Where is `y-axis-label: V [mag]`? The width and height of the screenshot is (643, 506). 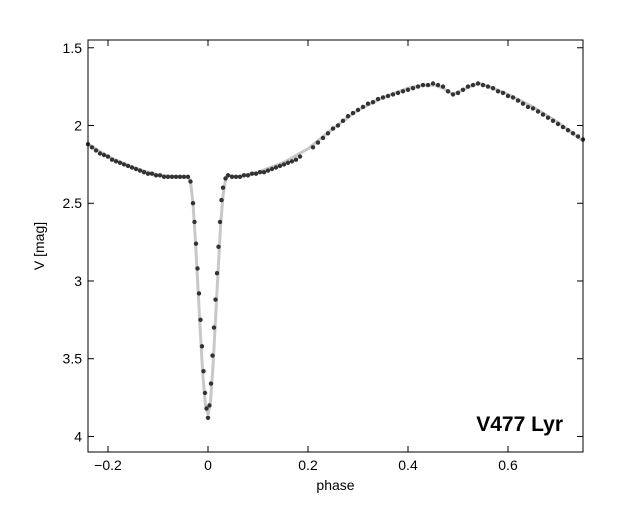 y-axis-label: V [mag] is located at coordinates (39, 246).